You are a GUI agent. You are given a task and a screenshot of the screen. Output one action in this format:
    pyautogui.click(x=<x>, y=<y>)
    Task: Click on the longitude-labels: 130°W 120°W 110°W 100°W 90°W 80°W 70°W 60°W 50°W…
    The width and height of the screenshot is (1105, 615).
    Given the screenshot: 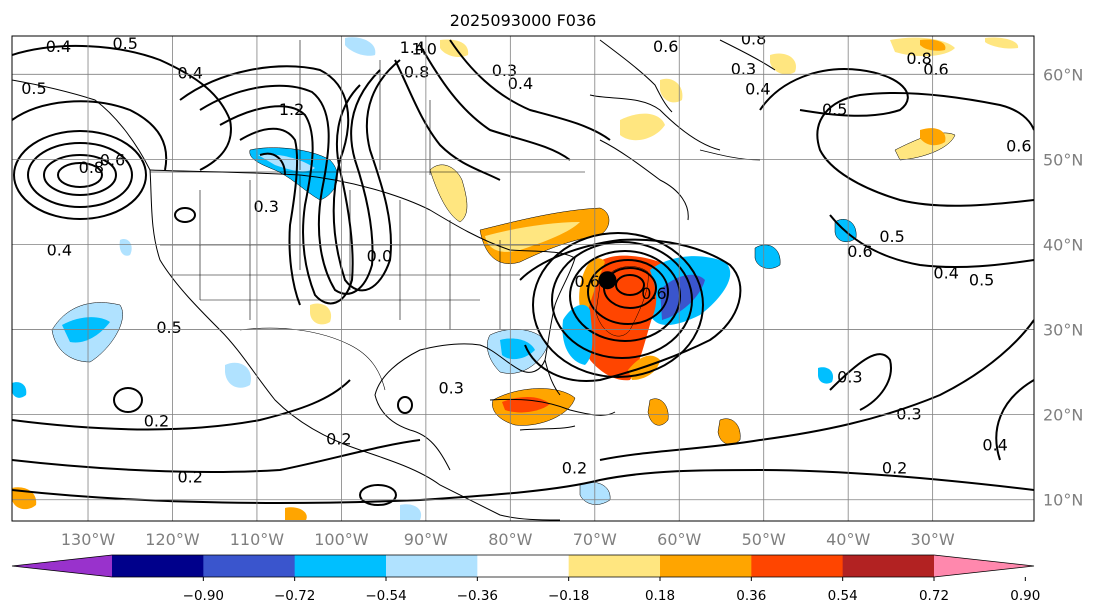 What is the action you would take?
    pyautogui.click(x=508, y=539)
    